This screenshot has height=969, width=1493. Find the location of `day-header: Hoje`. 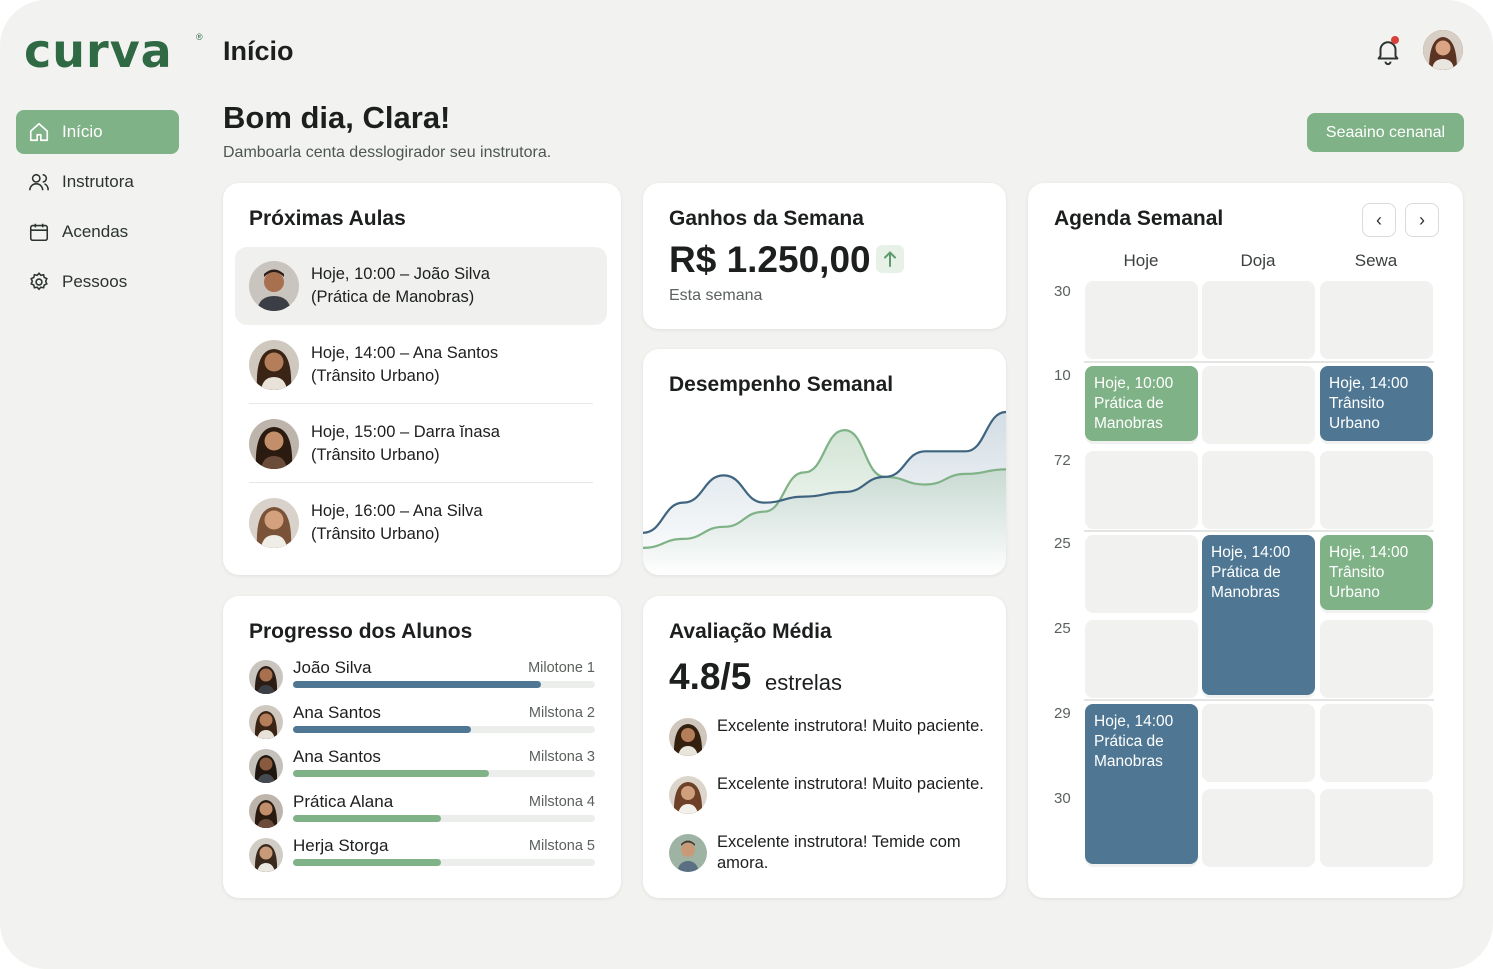

day-header: Hoje is located at coordinates (1141, 260).